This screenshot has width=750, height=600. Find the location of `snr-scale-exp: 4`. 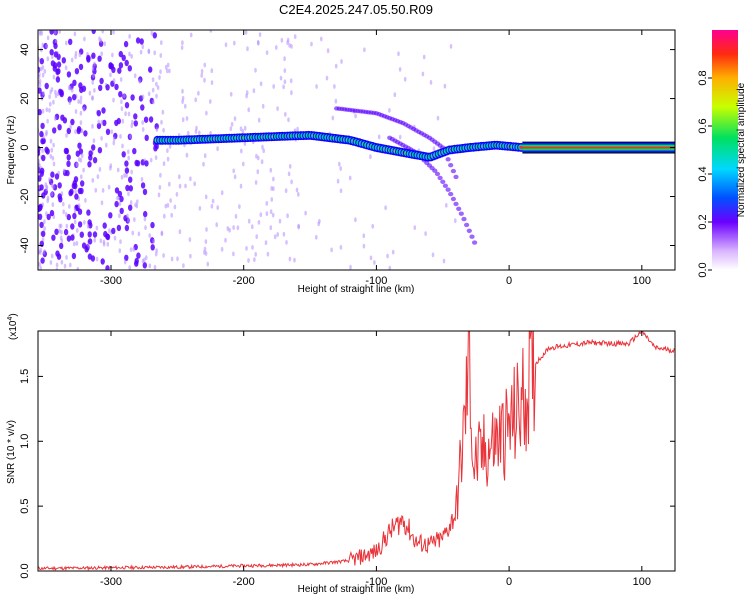

snr-scale-exp: 4 is located at coordinates (10, 319).